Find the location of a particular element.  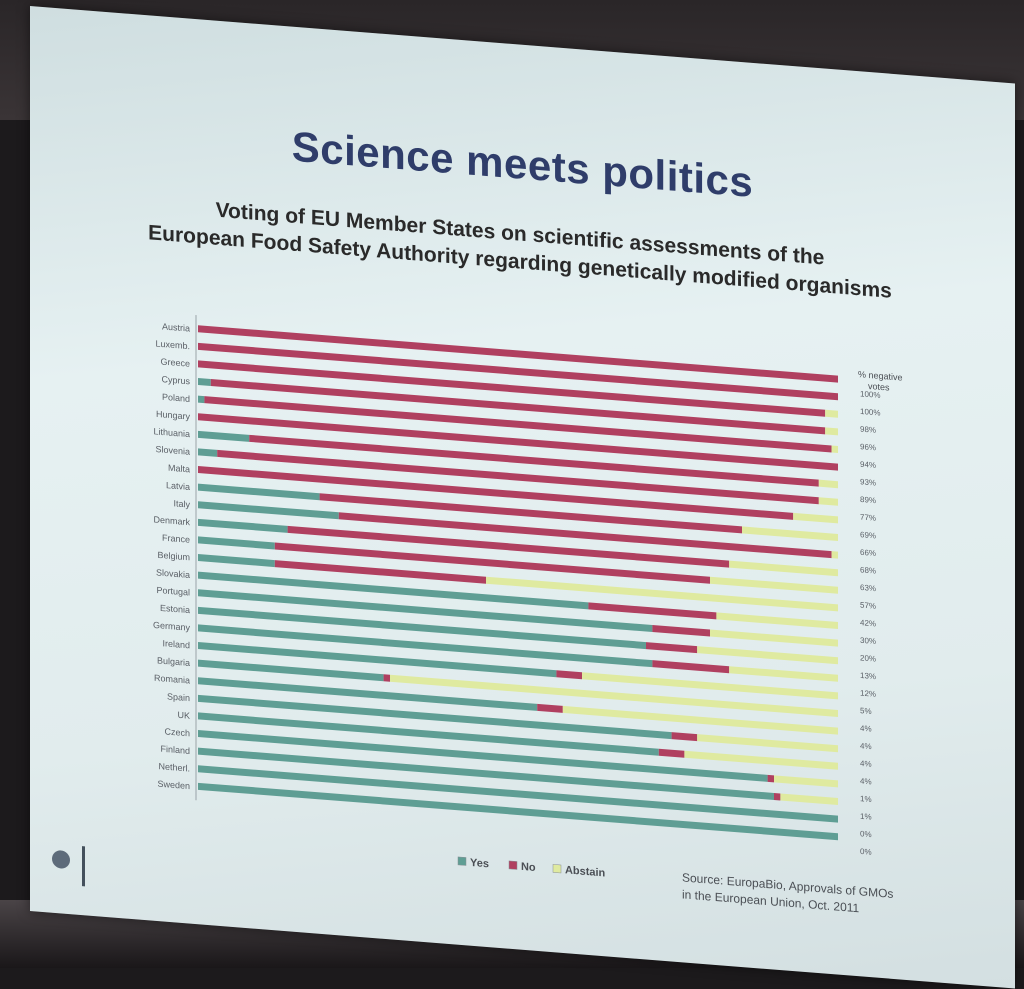

negative-vote-percent: 57% is located at coordinates (868, 606).